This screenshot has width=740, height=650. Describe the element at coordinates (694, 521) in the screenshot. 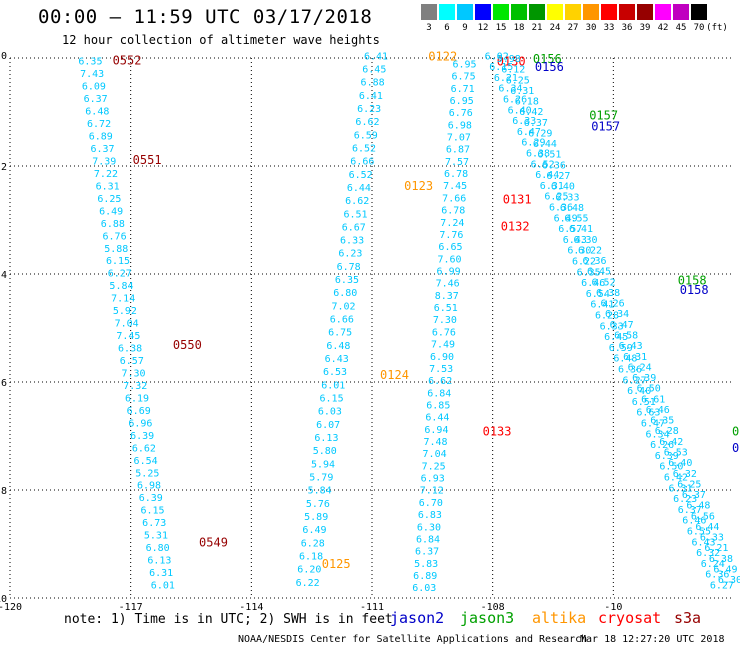

I see `swh-value: 6.46` at that location.